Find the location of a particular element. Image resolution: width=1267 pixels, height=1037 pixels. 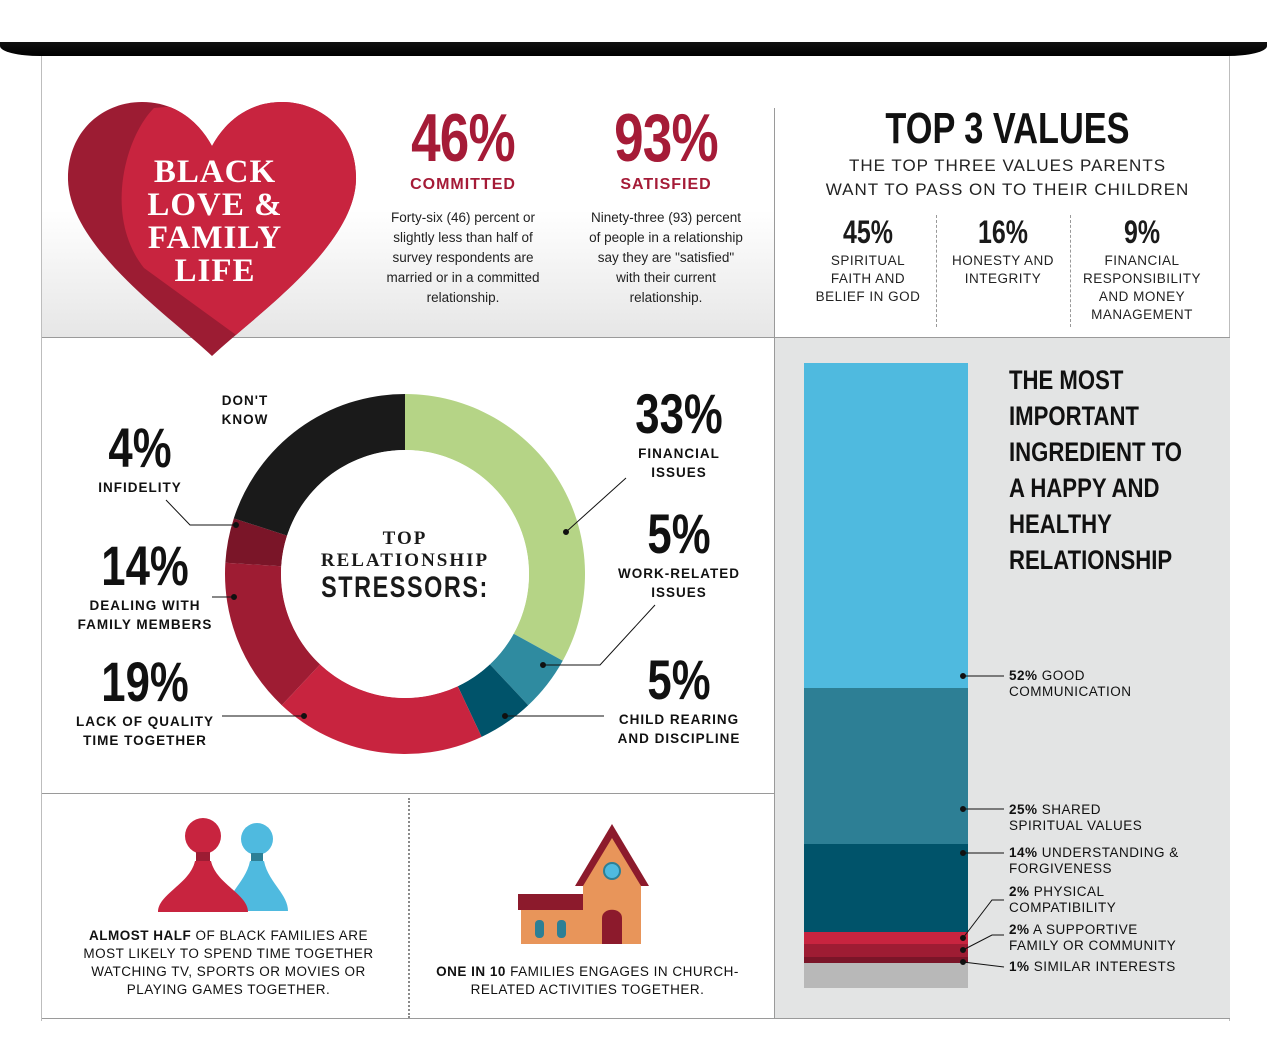

ingredient-text: SPIRITUAL VALUES is located at coordinates (1076, 825).